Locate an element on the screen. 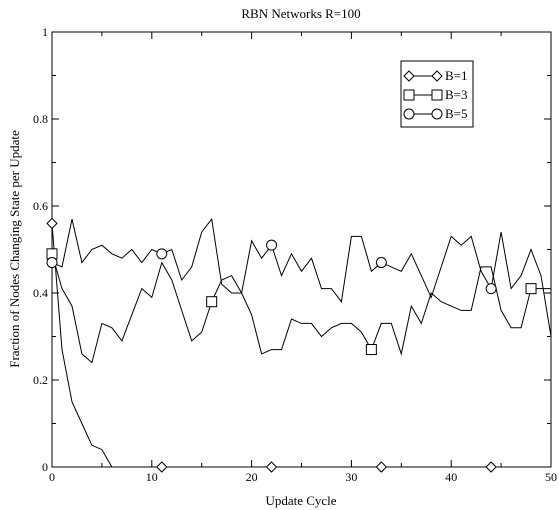 The height and width of the screenshot is (510, 559). legend-marker-right-b5 is located at coordinates (437, 114).